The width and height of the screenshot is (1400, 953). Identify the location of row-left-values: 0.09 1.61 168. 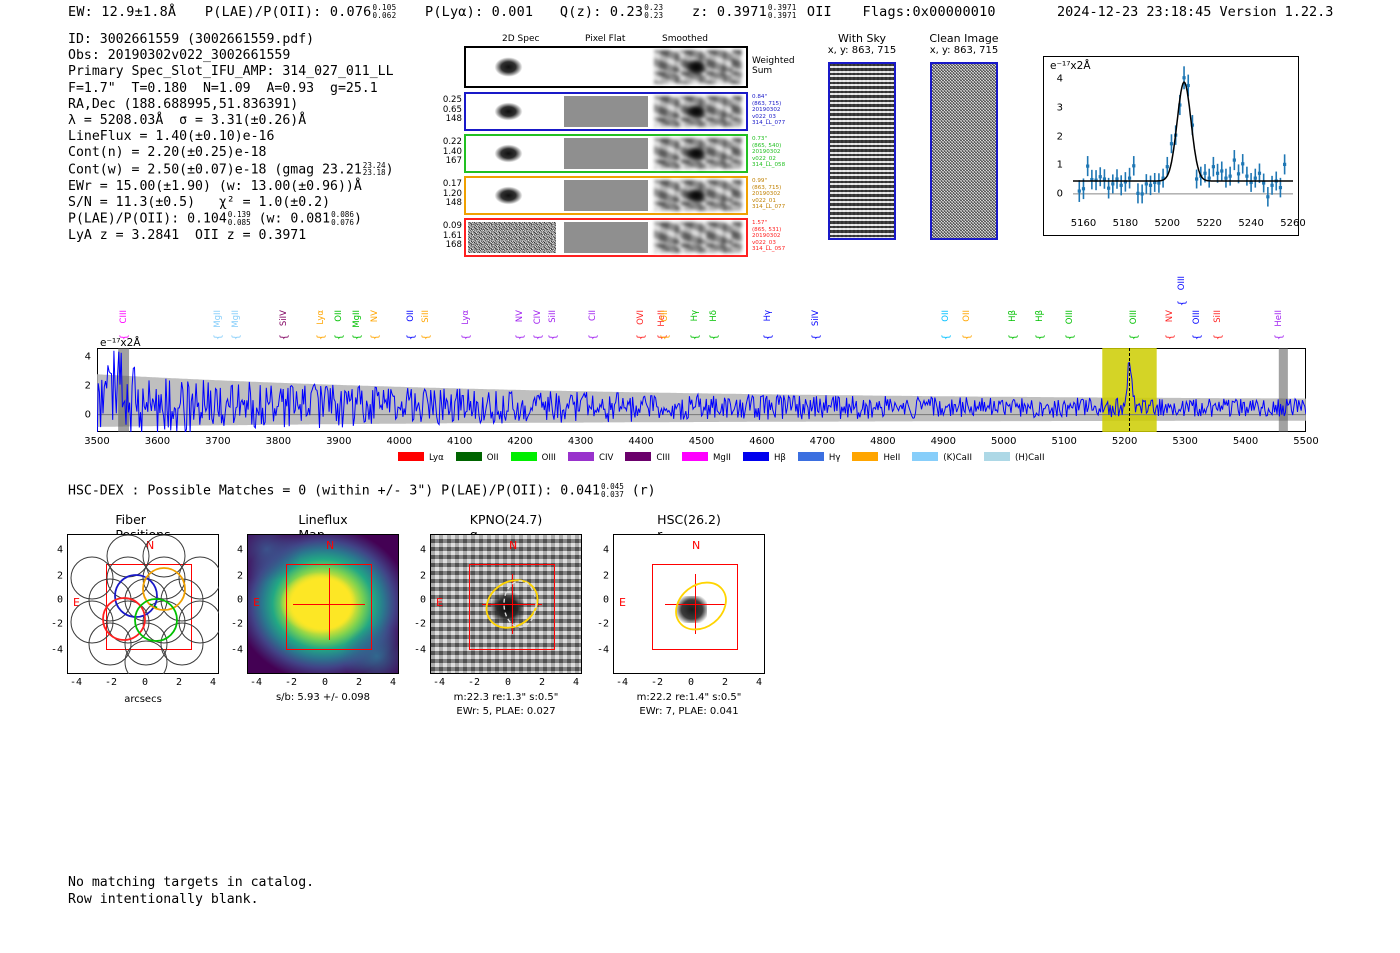
(452, 236).